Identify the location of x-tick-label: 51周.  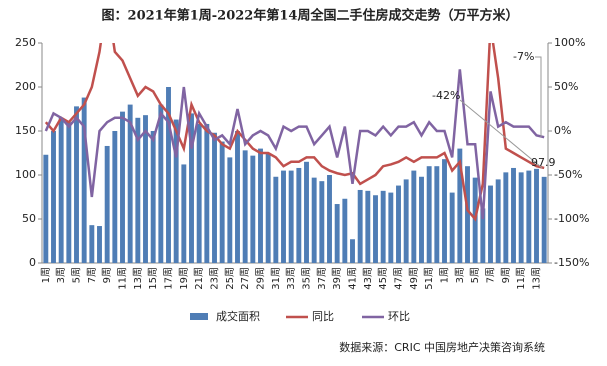
(429, 278).